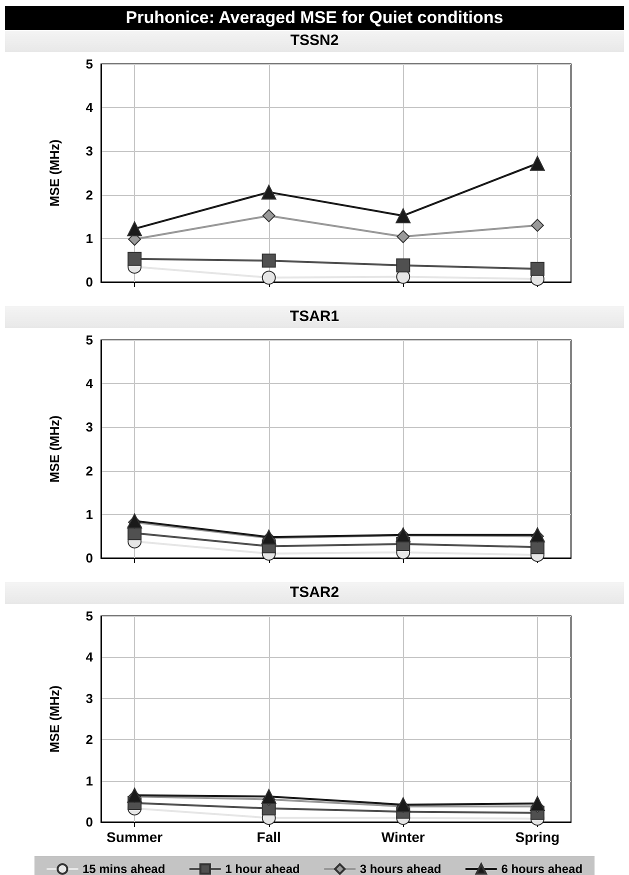  Describe the element at coordinates (314, 593) in the screenshot. I see `chart-subtitle: TSAR2` at that location.